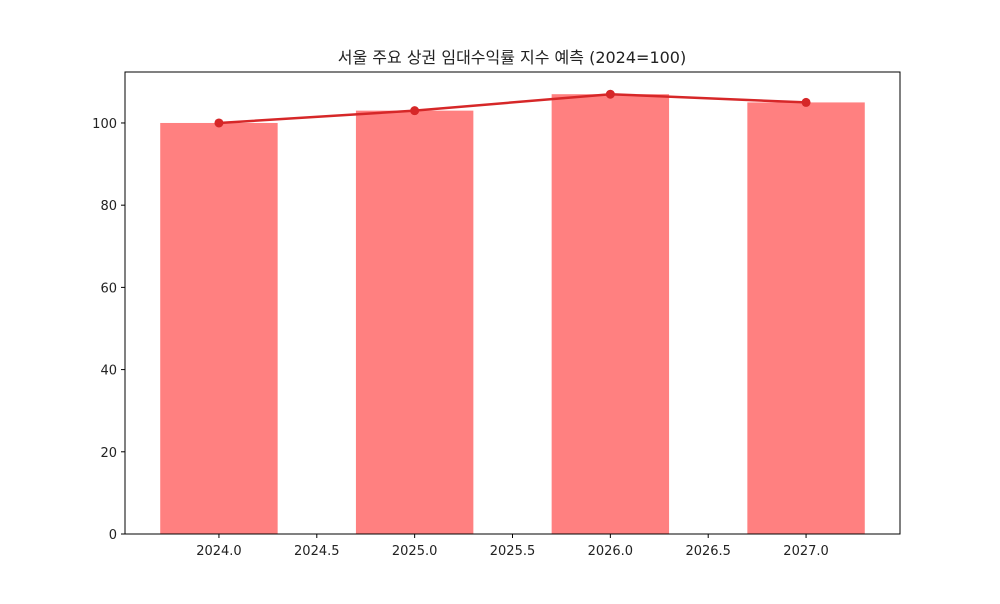 The image size is (1000, 604). What do you see at coordinates (512, 57) in the screenshot?
I see `chart-title: 서울 주요 상권 임대수익률 지수 예측 (2024=100)` at bounding box center [512, 57].